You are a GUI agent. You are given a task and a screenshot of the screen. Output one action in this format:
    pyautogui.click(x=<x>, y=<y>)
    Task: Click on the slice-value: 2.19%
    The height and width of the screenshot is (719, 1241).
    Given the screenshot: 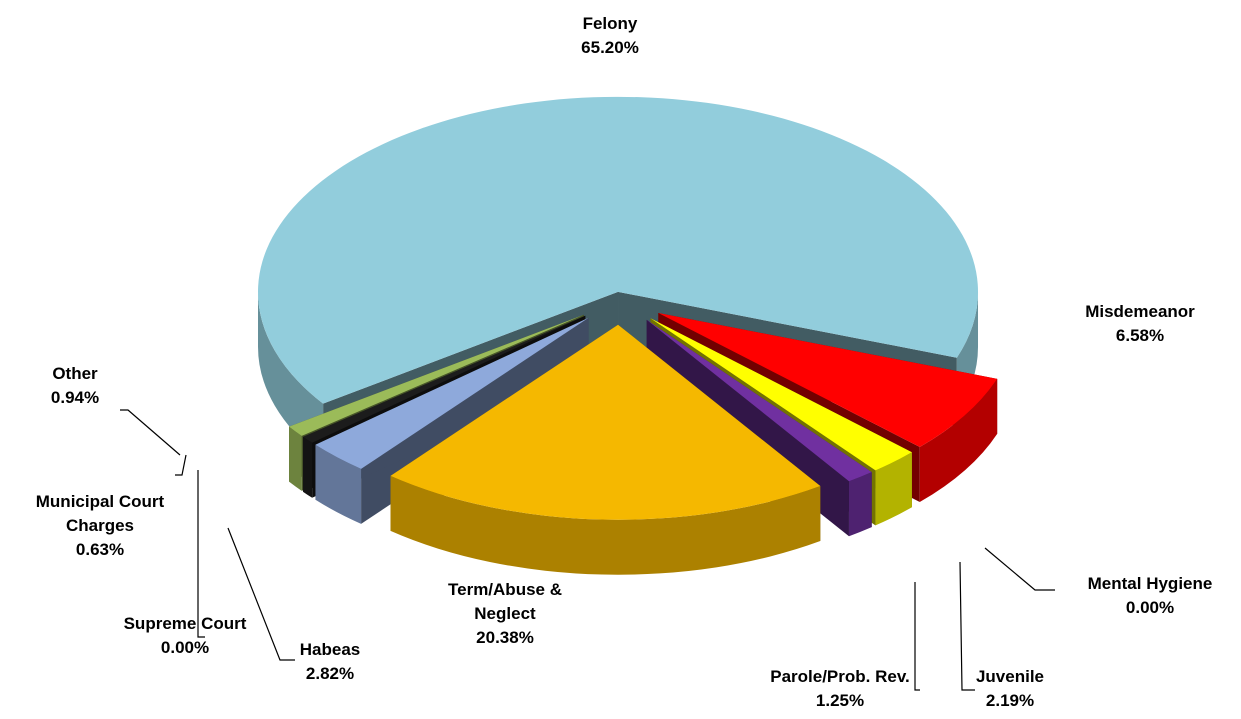 What is the action you would take?
    pyautogui.click(x=1010, y=700)
    